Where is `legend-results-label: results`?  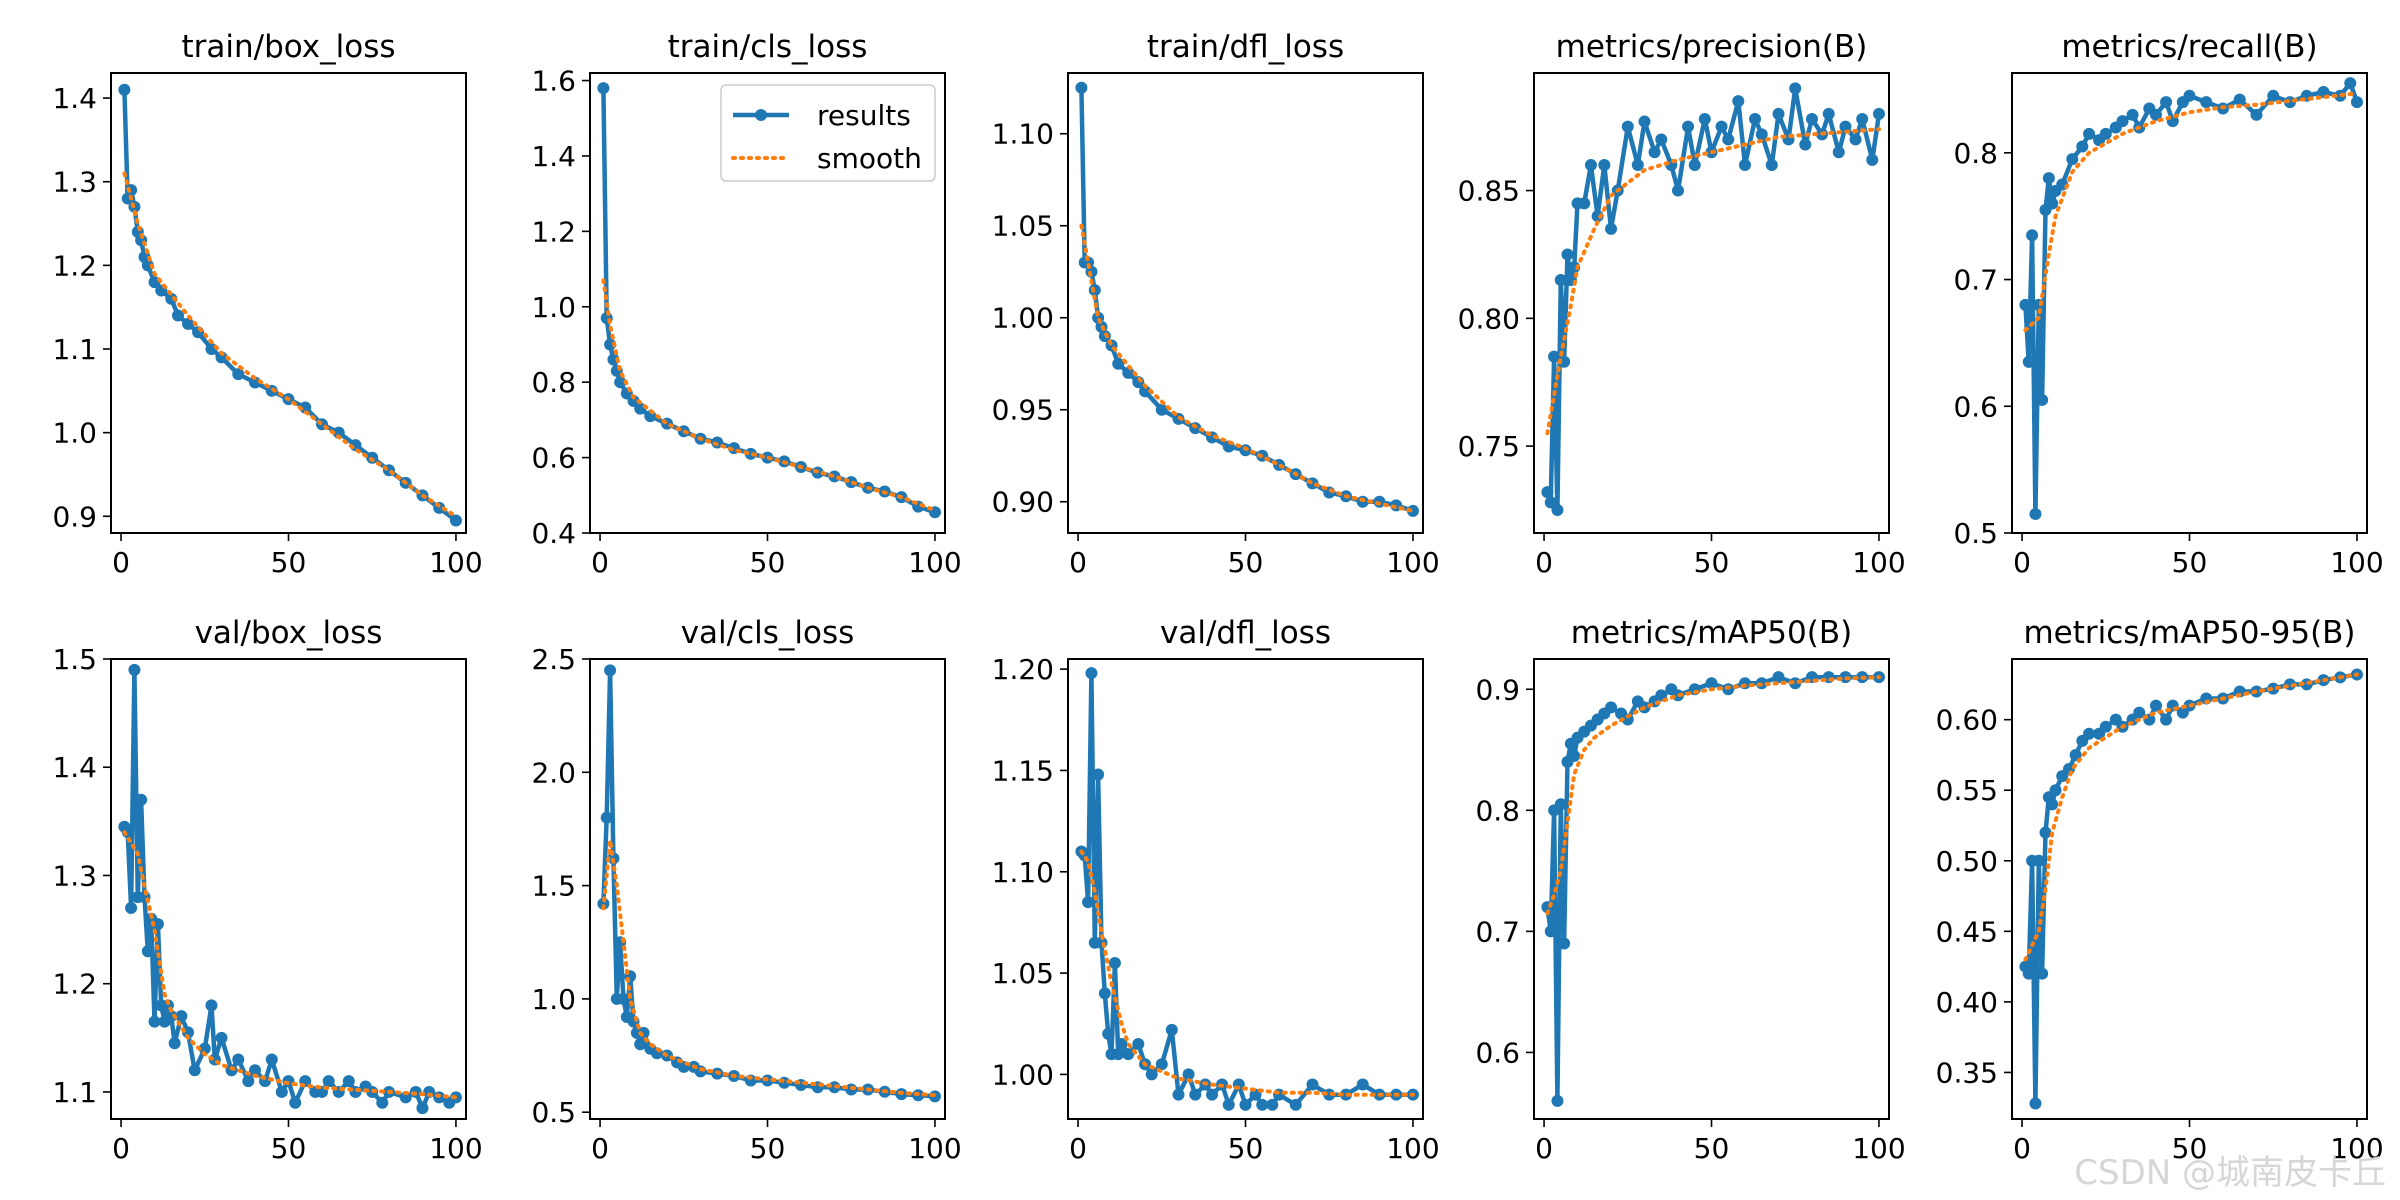 legend-results-label: results is located at coordinates (864, 115).